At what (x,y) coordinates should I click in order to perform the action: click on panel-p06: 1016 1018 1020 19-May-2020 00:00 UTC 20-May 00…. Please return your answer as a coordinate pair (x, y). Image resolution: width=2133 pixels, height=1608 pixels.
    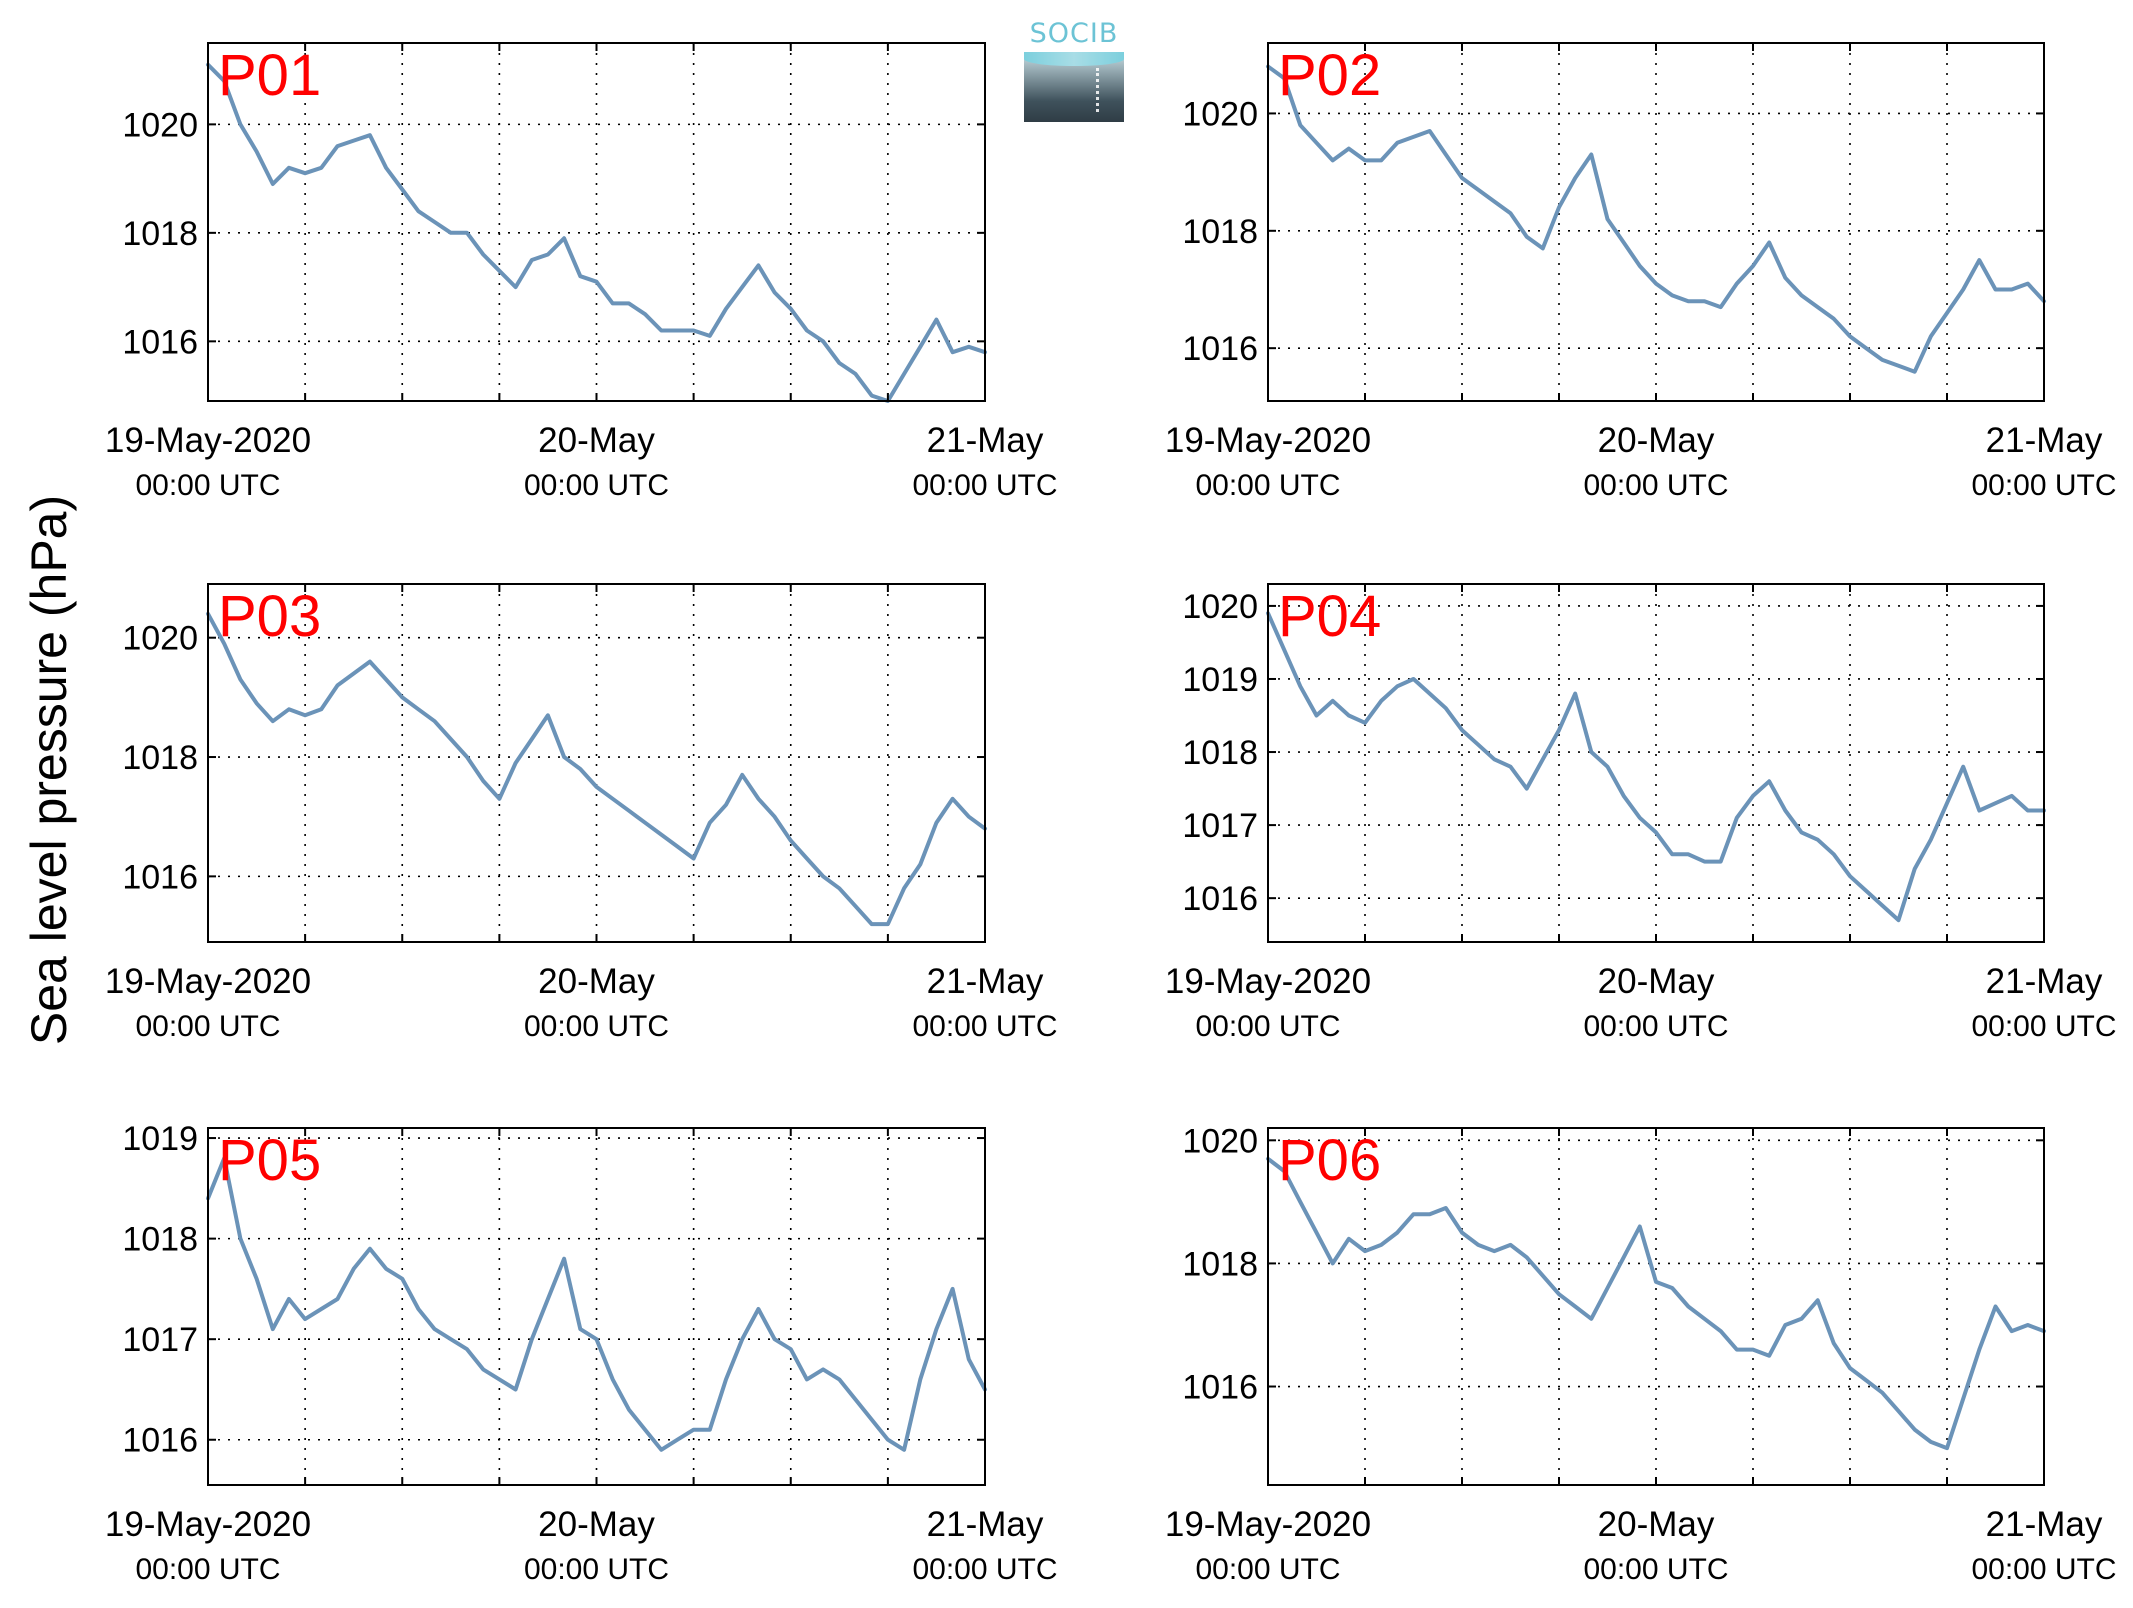
    Looking at the image, I should click on (1641, 1354).